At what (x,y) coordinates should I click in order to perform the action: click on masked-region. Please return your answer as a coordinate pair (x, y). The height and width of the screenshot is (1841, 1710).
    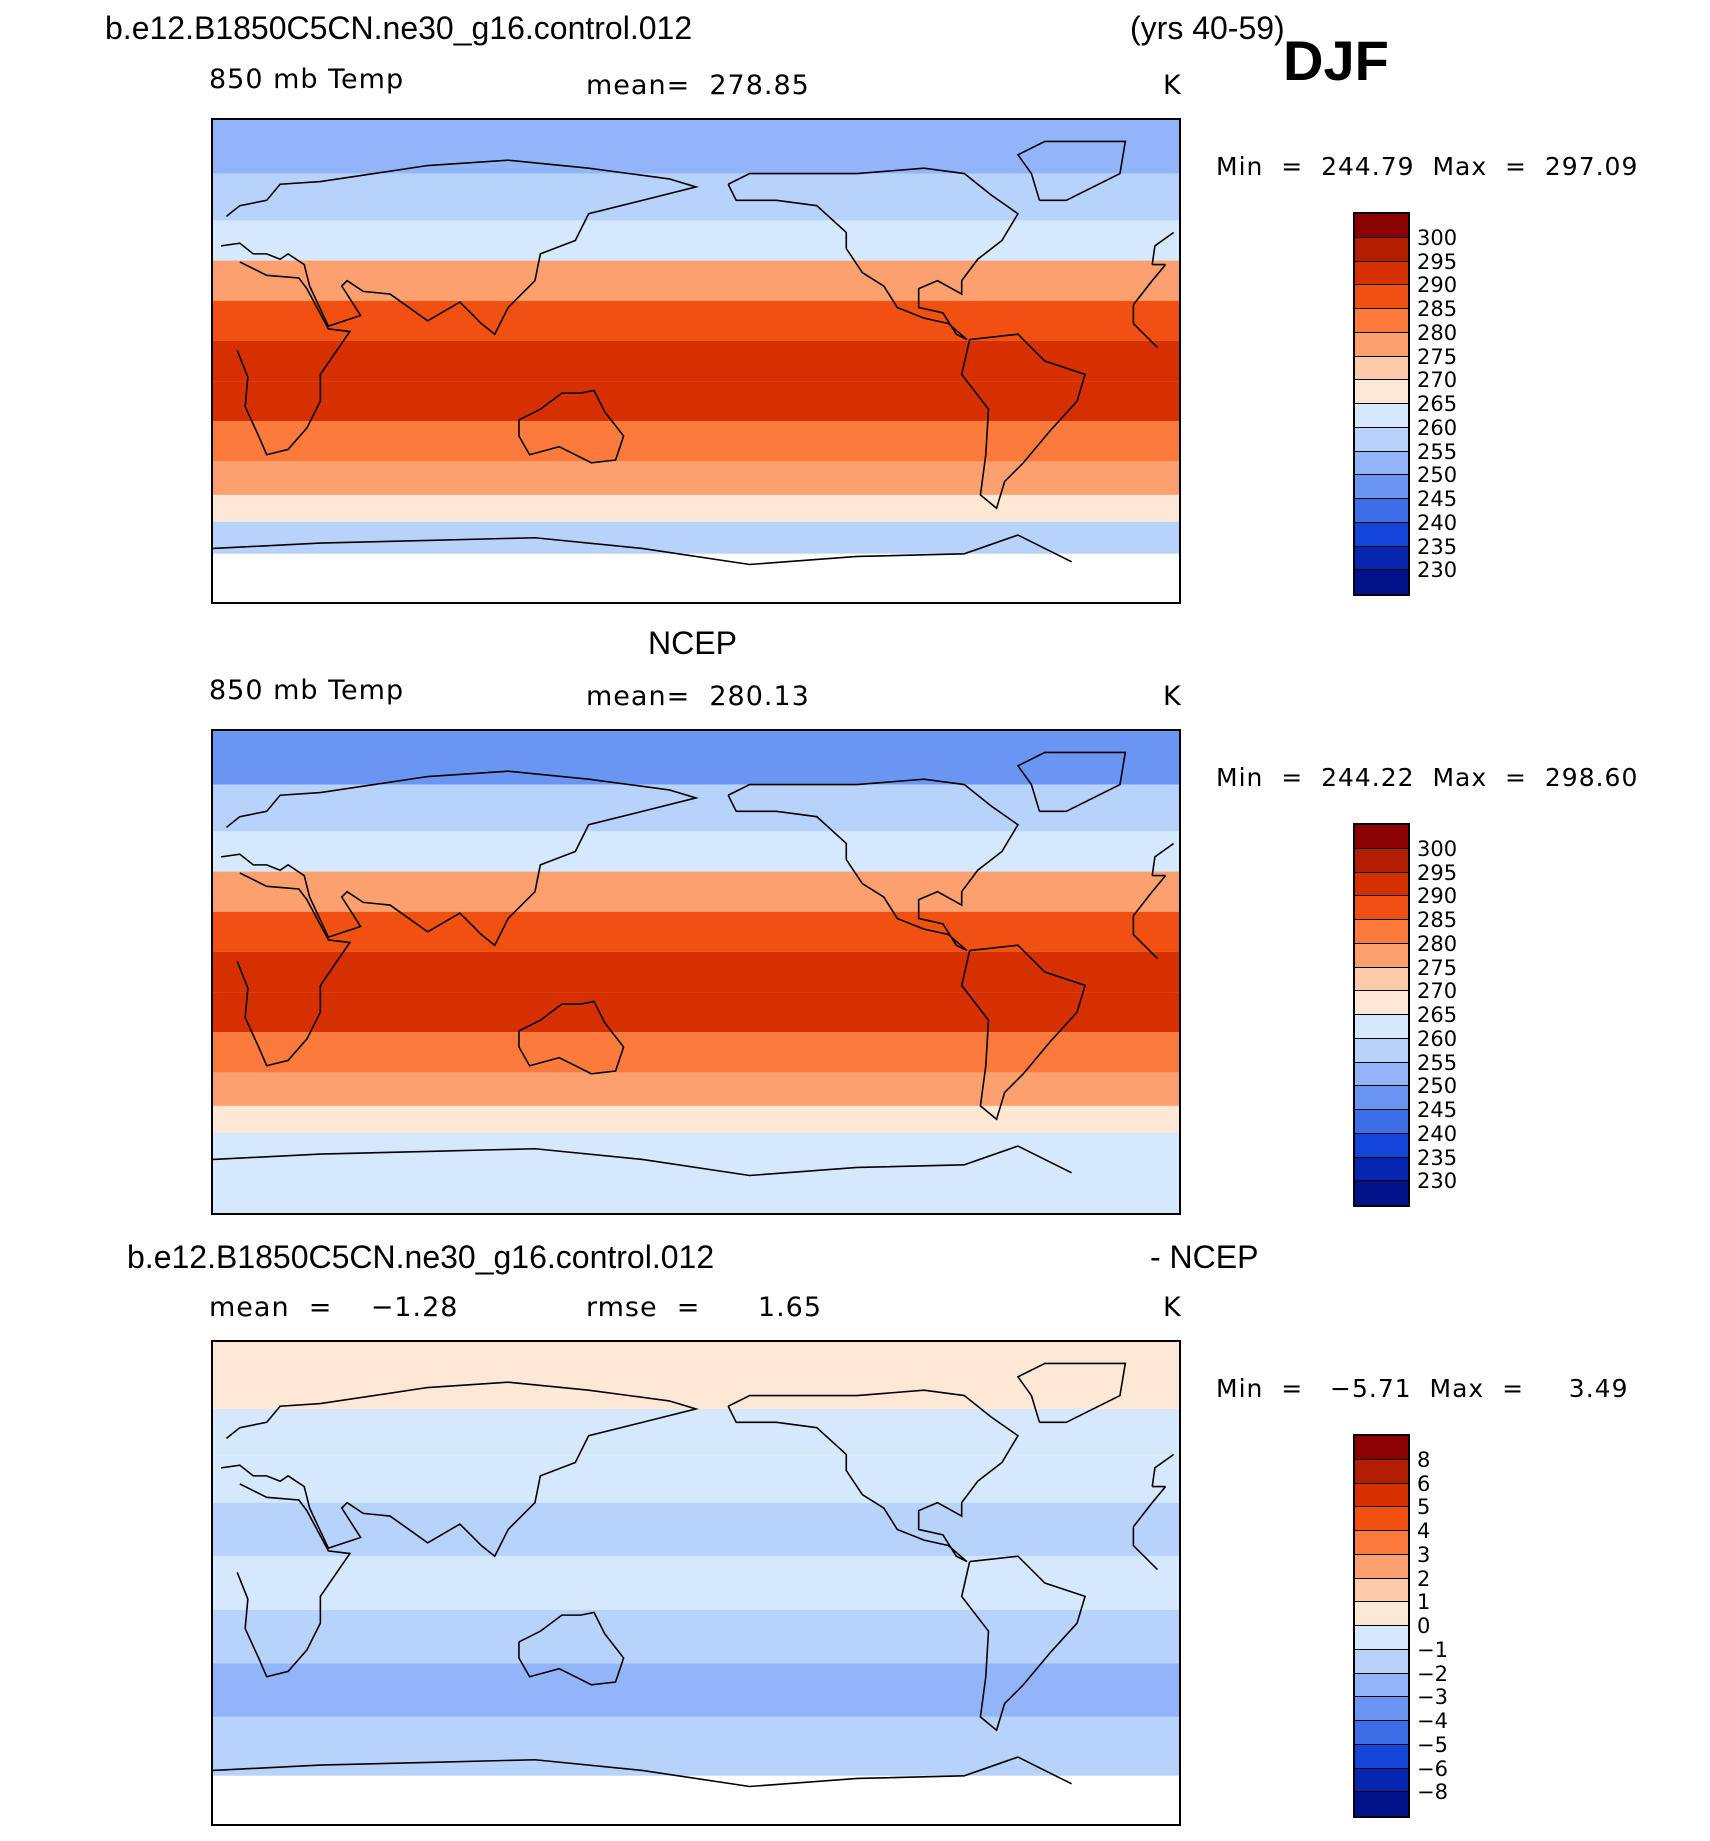
    Looking at the image, I should click on (696, 1799).